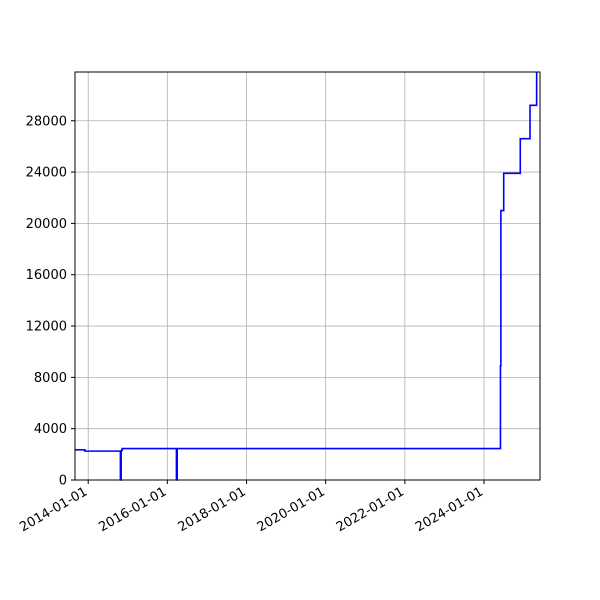  What do you see at coordinates (46, 224) in the screenshot?
I see `y-tick-label: 20000` at bounding box center [46, 224].